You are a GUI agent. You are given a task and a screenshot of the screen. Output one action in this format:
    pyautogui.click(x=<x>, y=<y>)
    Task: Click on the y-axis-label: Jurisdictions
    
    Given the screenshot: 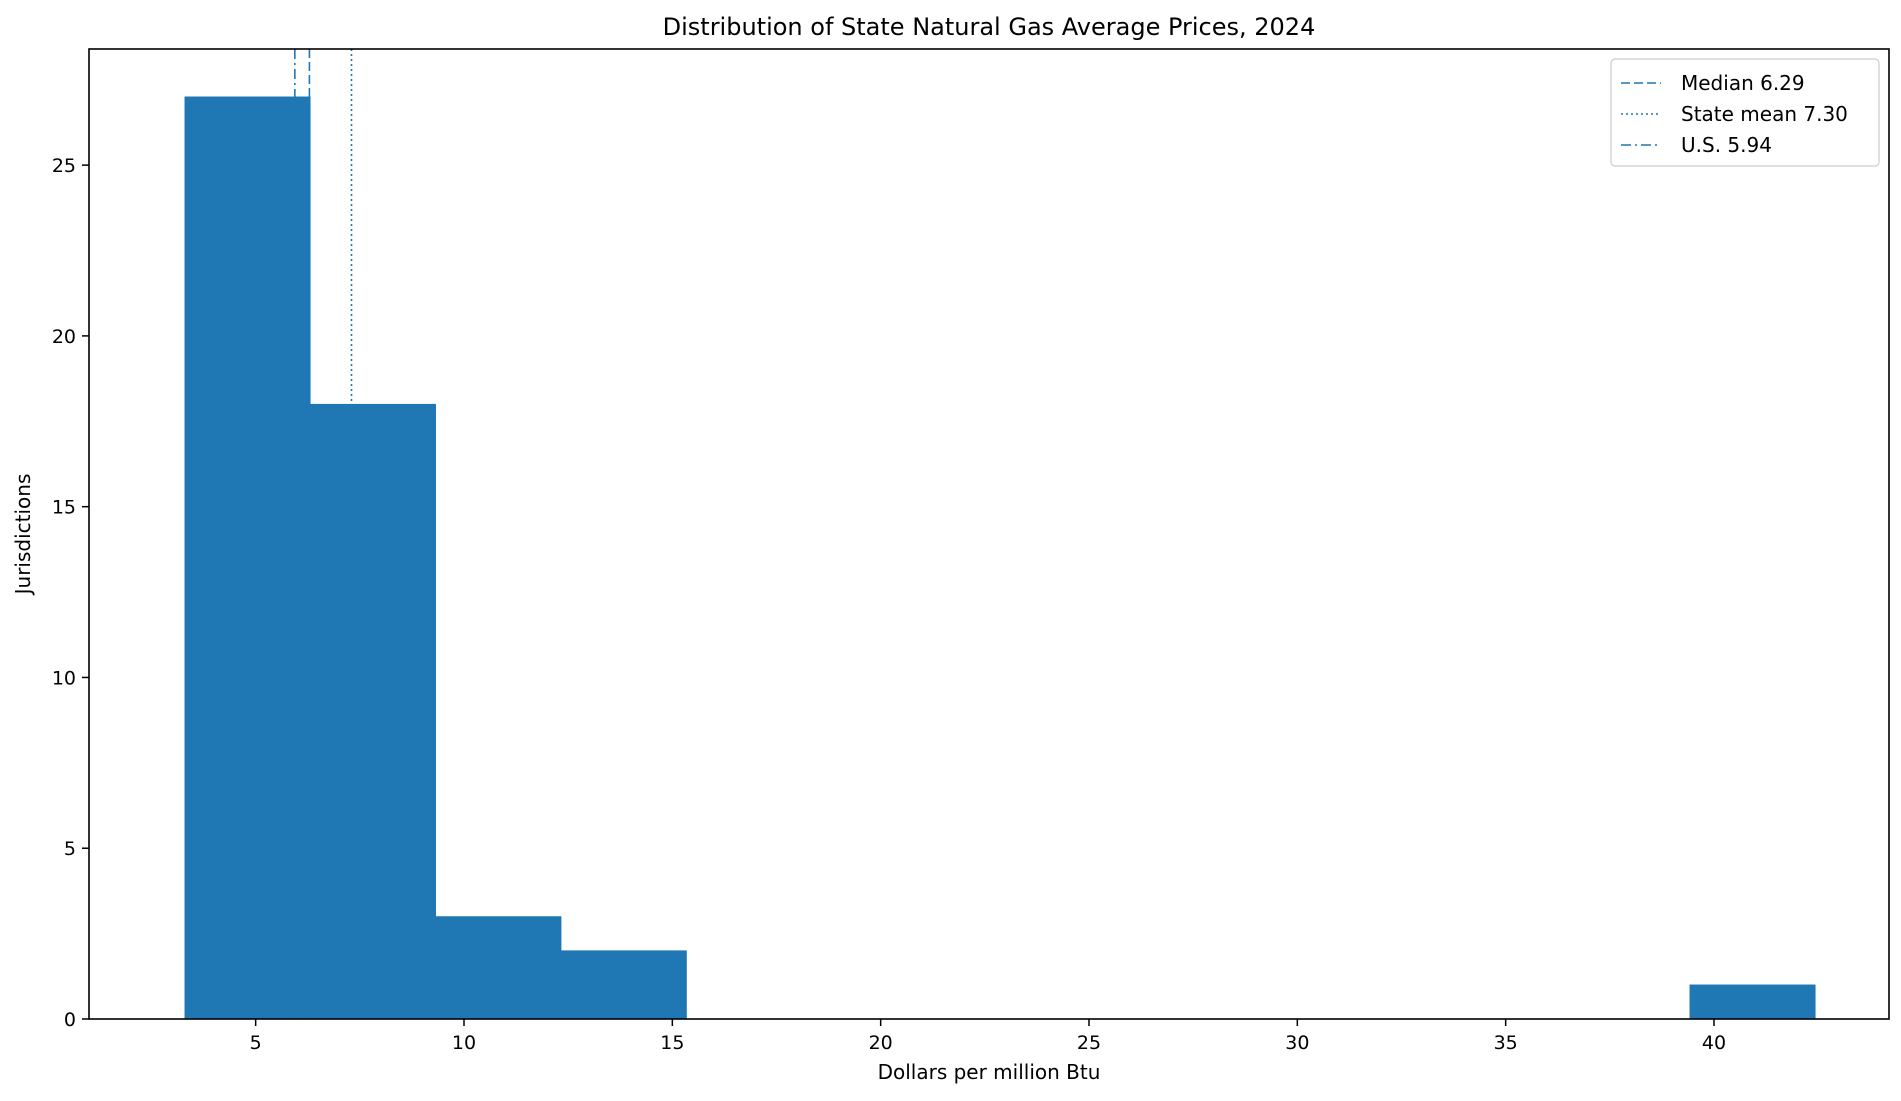 What is the action you would take?
    pyautogui.click(x=23, y=535)
    